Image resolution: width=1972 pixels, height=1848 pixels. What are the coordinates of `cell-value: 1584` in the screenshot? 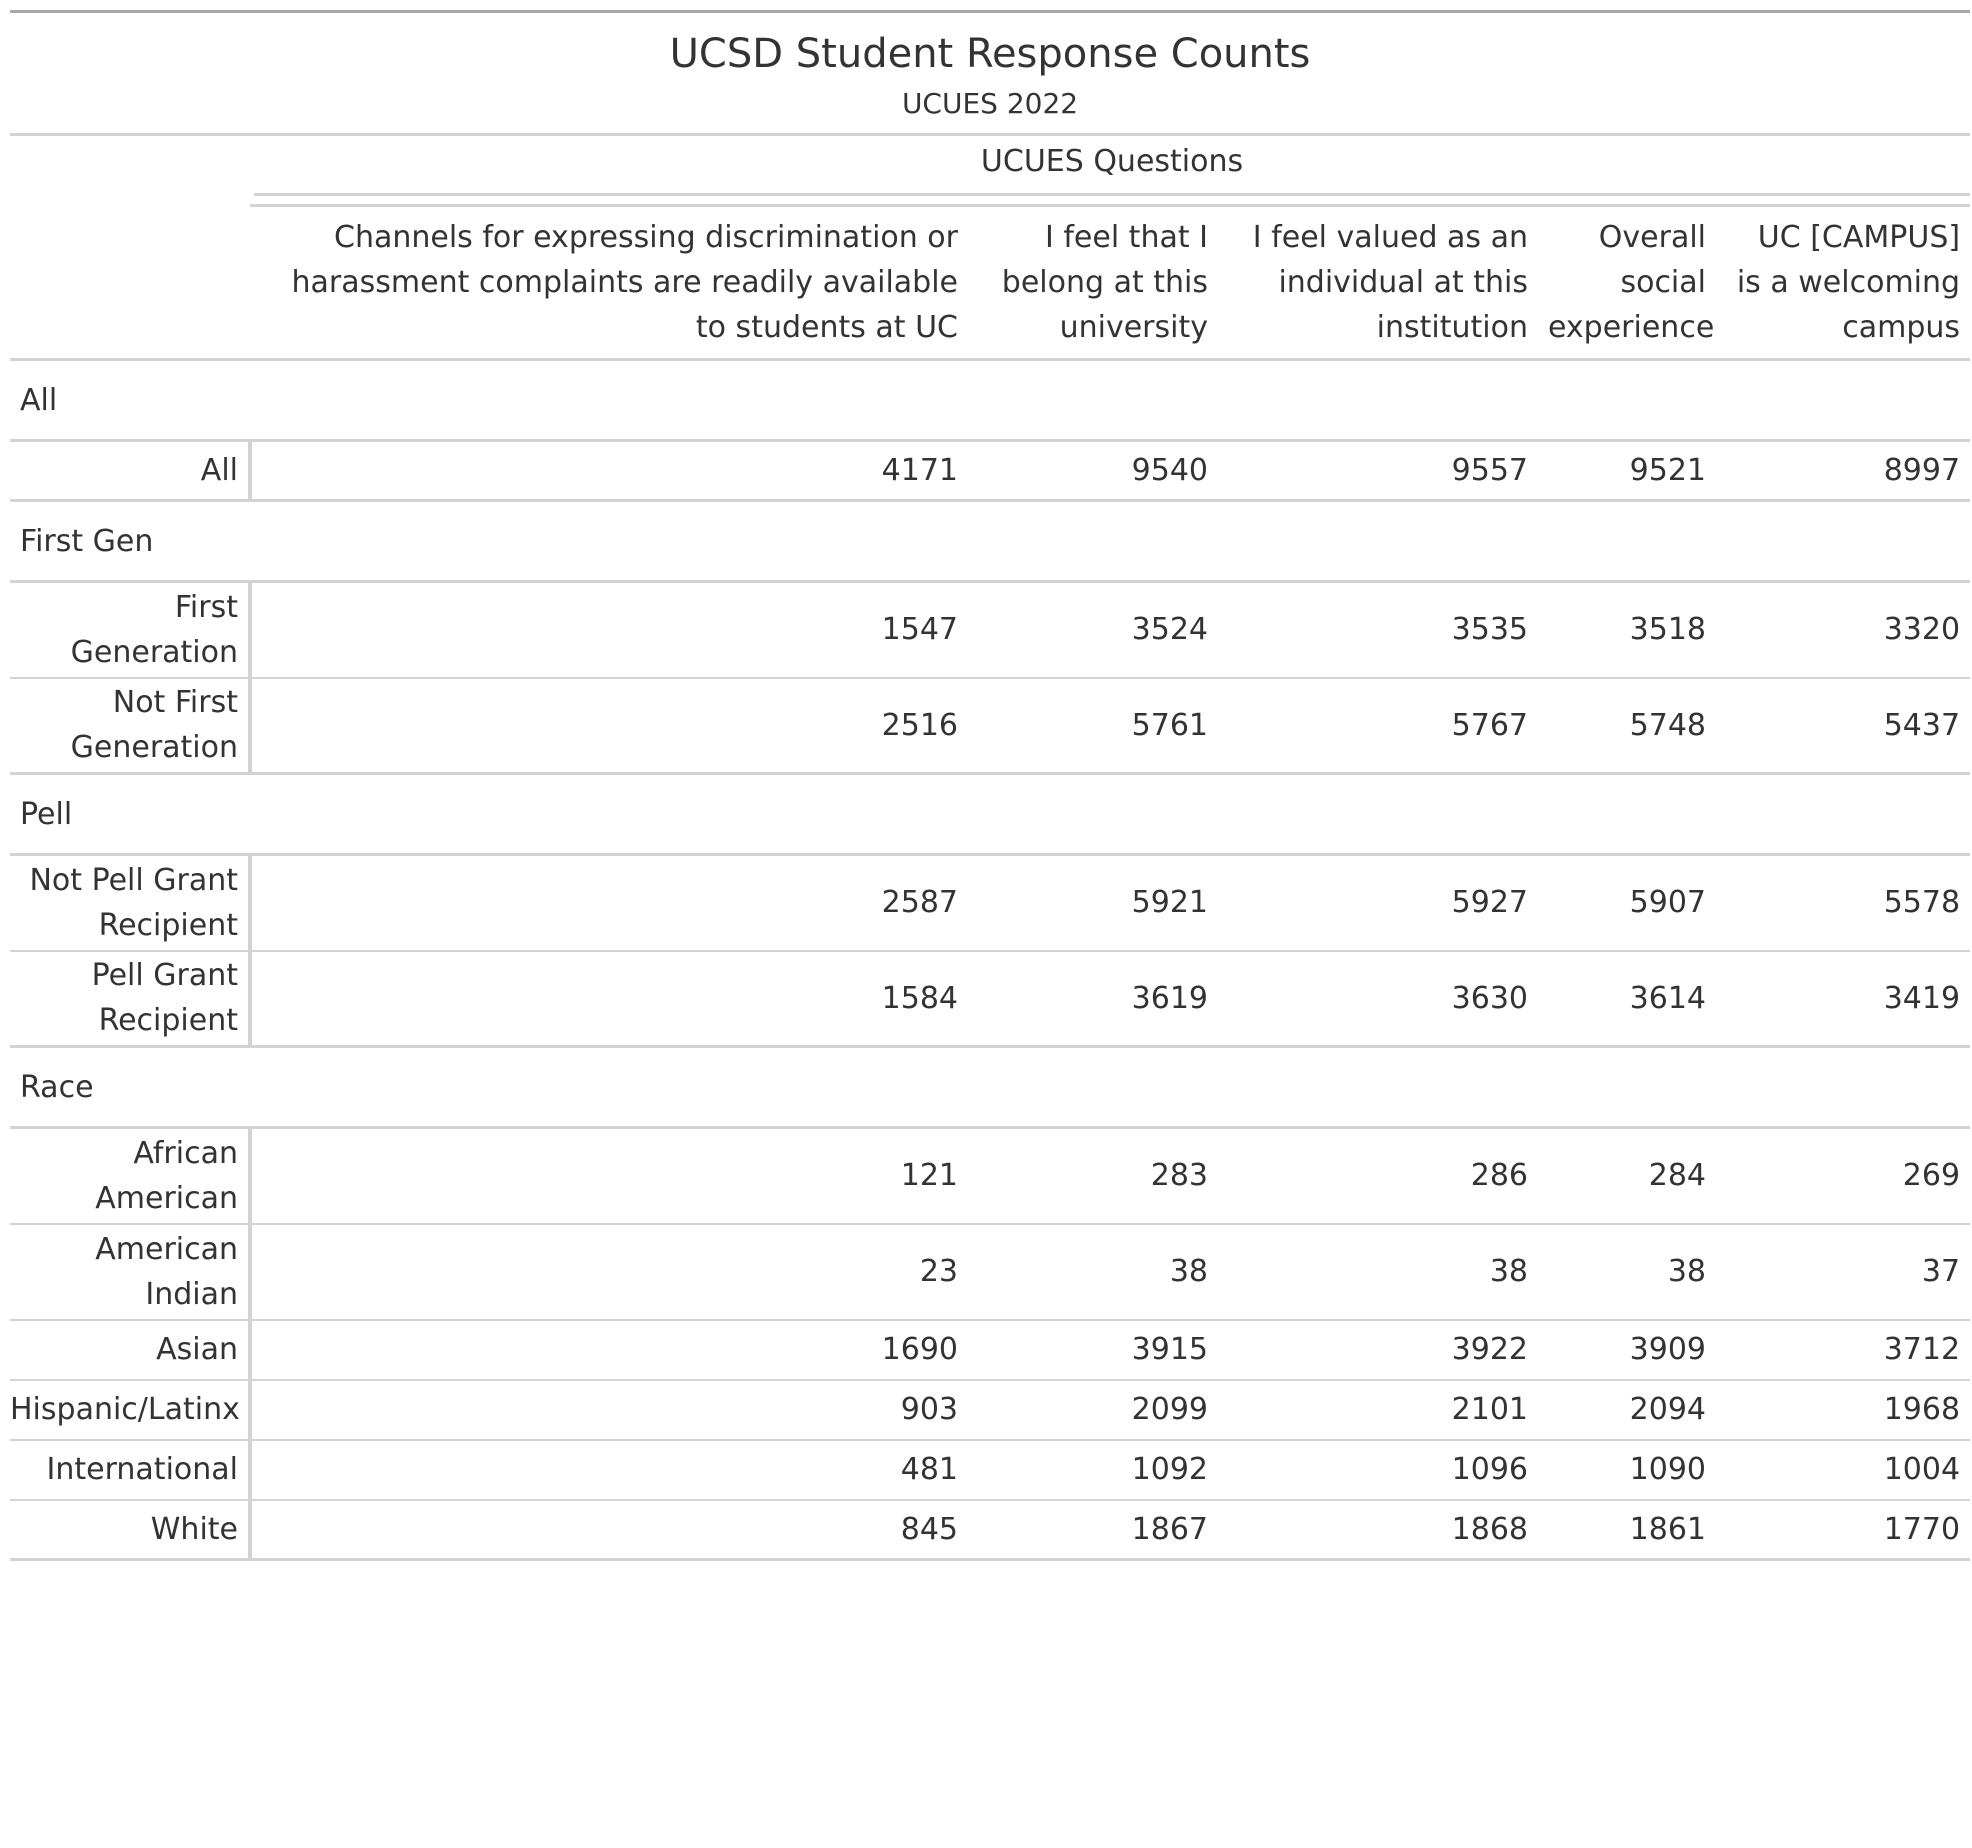 It's located at (609, 998).